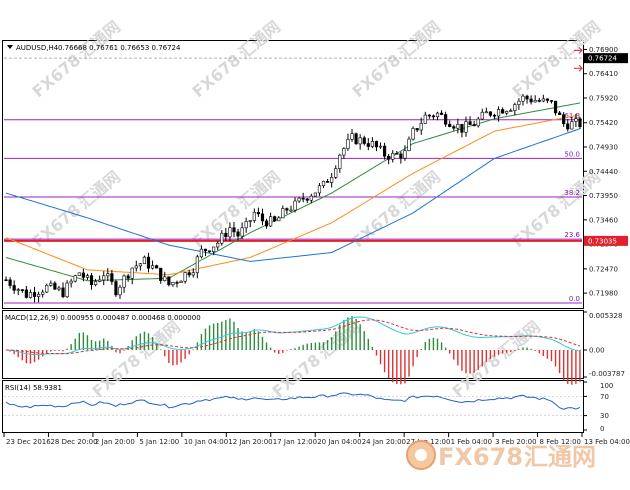  What do you see at coordinates (603, 50) in the screenshot?
I see `price-y-tick-label: 0.76900` at bounding box center [603, 50].